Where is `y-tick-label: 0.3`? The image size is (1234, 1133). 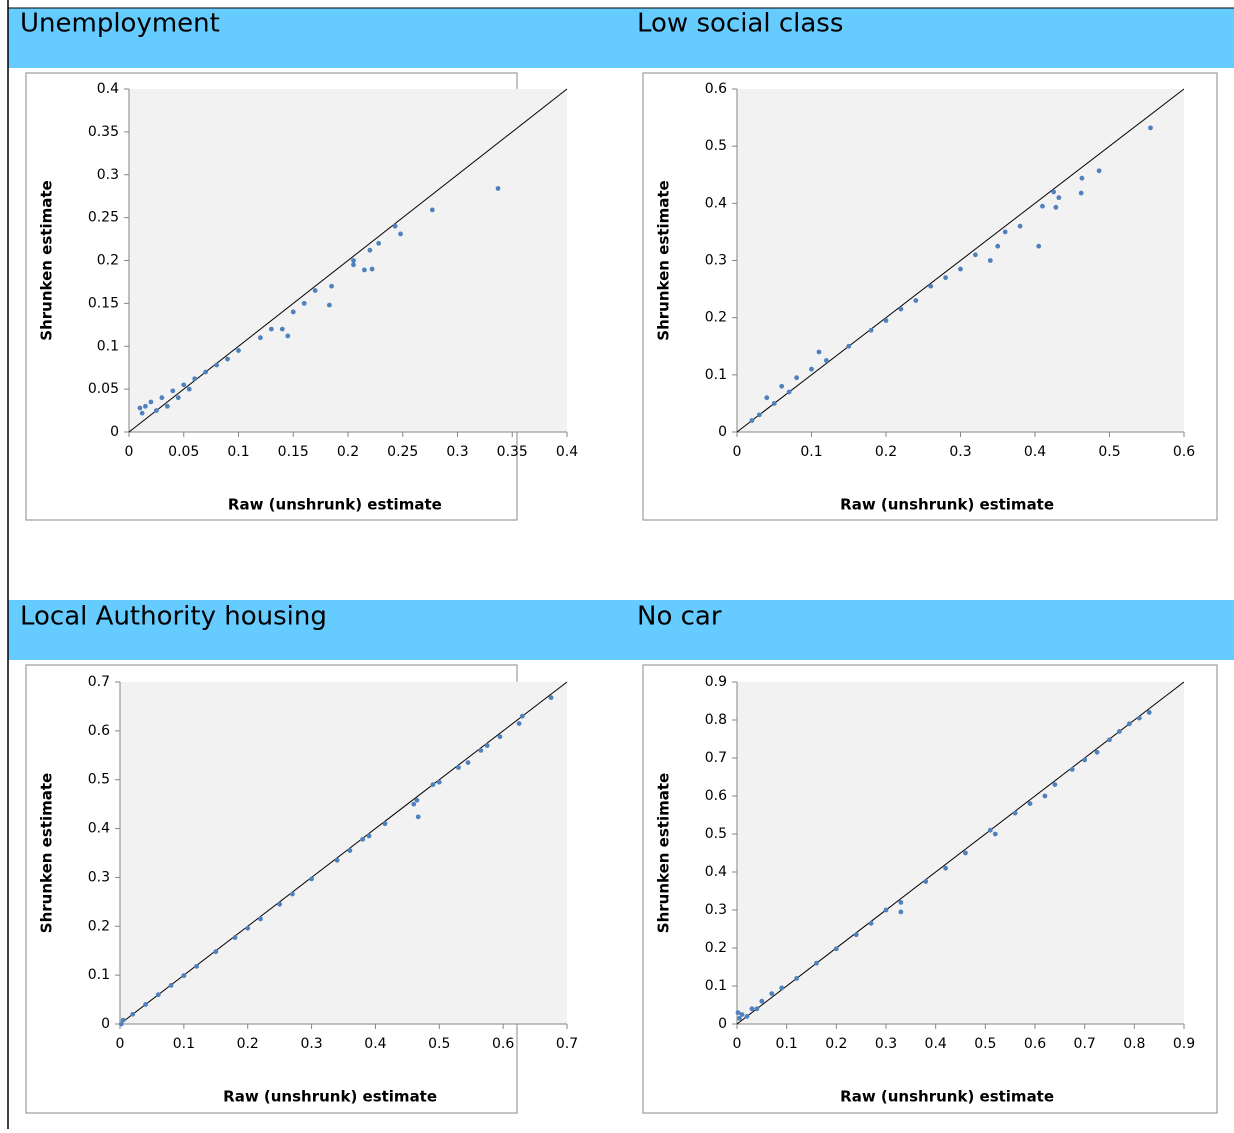 y-tick-label: 0.3 is located at coordinates (716, 261).